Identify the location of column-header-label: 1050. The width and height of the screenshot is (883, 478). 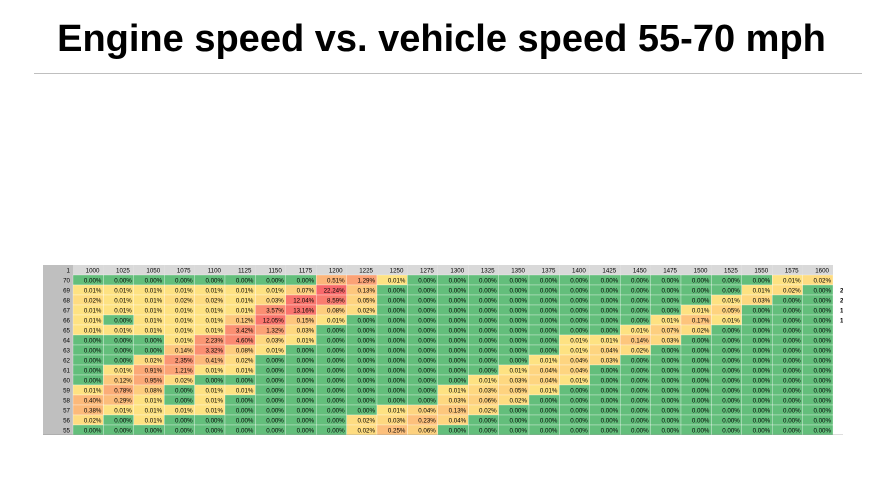
(153, 271).